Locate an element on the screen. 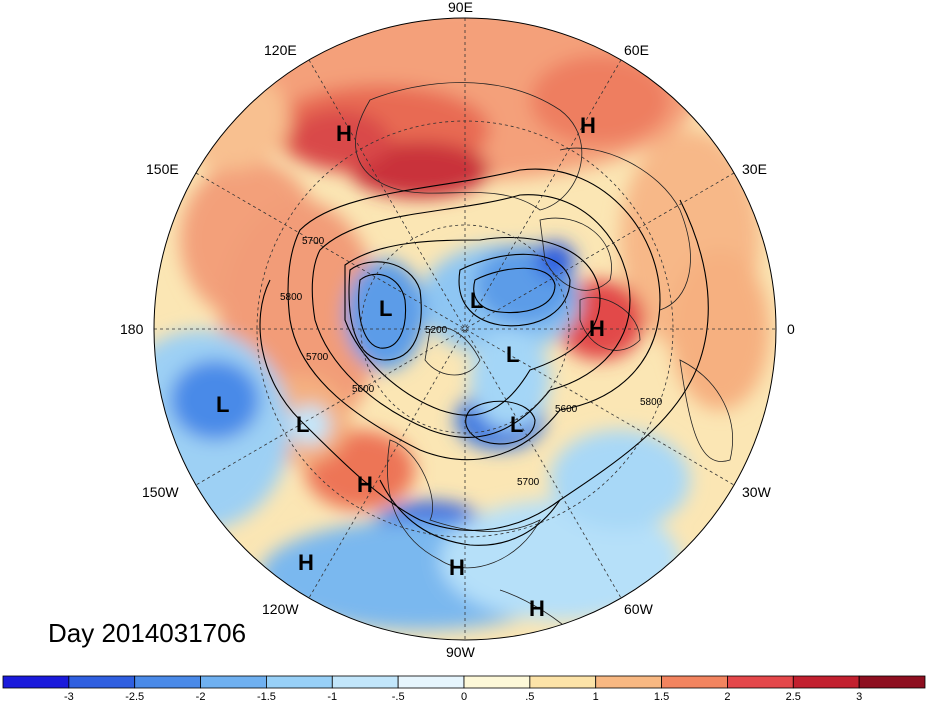  lon-label: 150E is located at coordinates (162, 169).